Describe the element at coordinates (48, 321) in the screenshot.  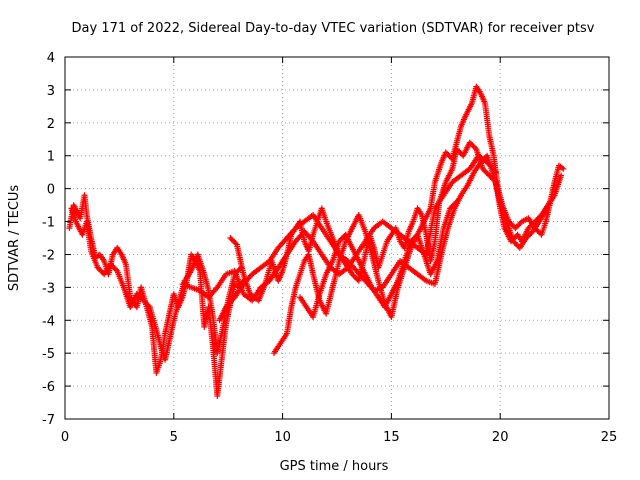
I see `y-tick-label: -4` at that location.